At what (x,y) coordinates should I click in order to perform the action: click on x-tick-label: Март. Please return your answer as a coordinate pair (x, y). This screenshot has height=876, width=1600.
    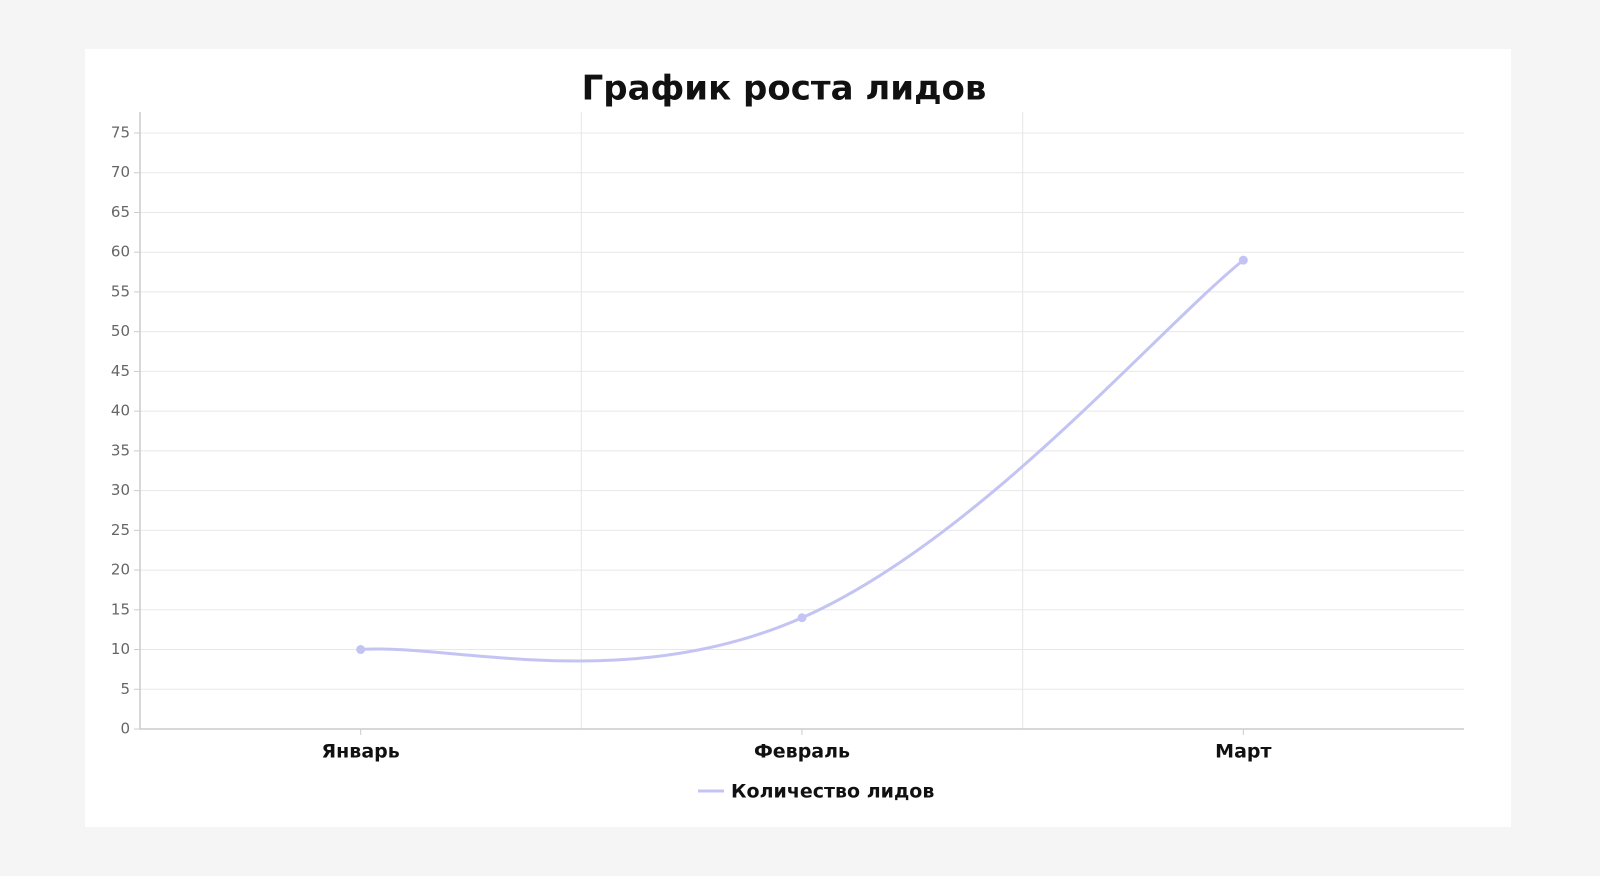
    Looking at the image, I should click on (1243, 752).